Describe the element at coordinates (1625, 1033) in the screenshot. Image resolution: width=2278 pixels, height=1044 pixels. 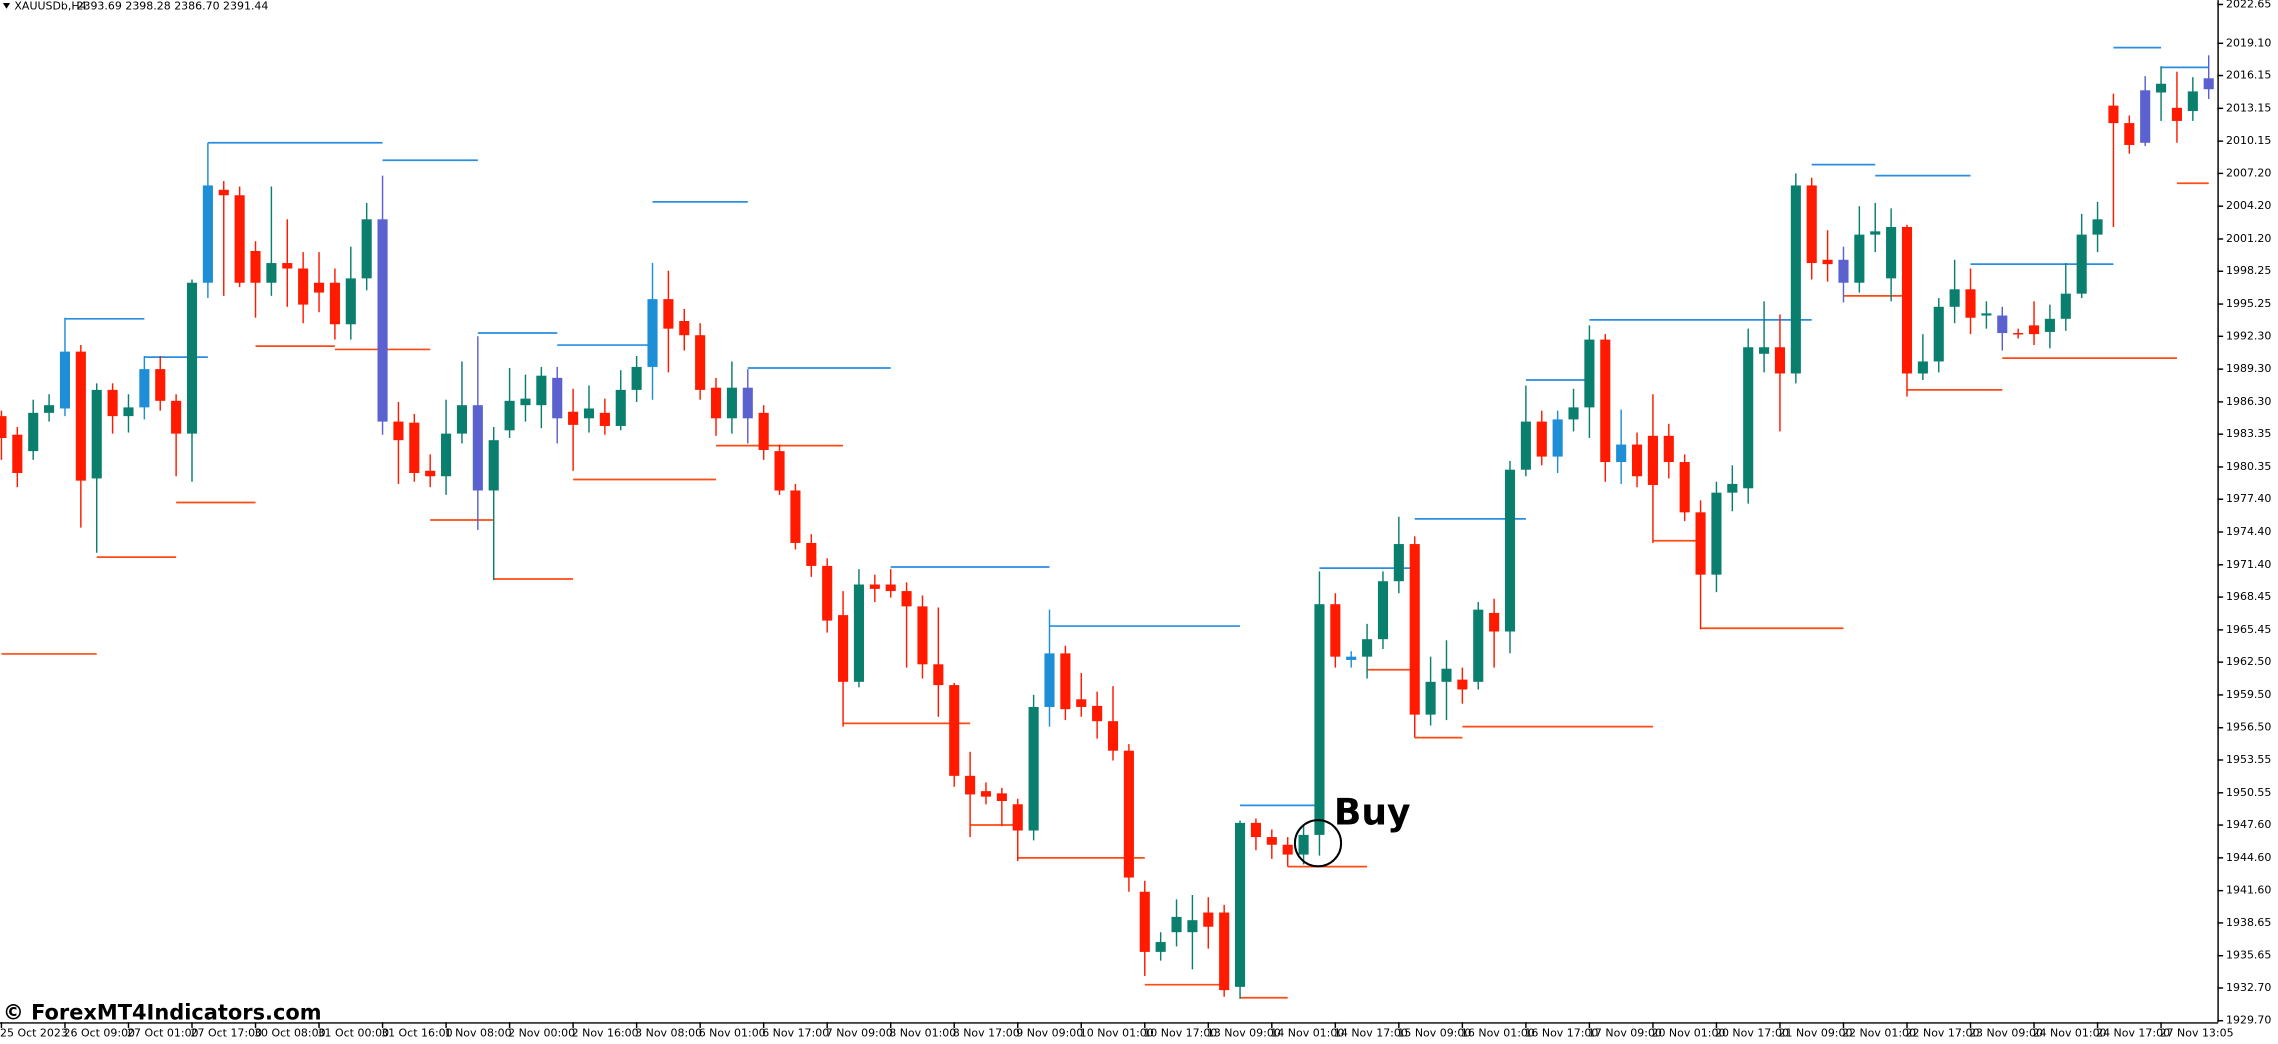
I see `x-tick-label: 17 Nov 09:00` at that location.